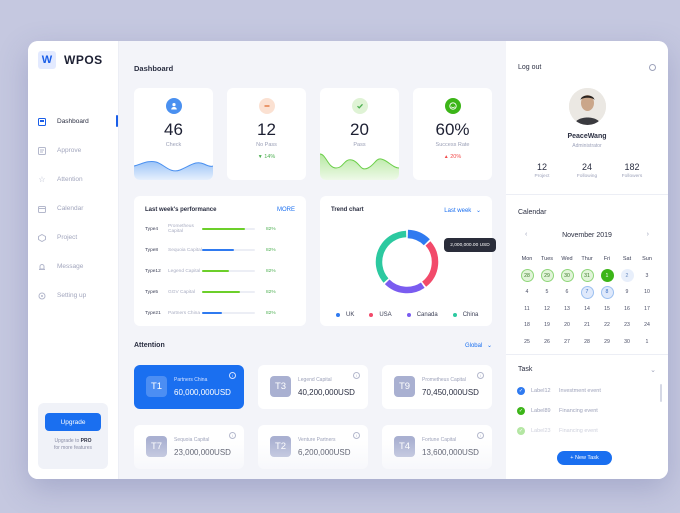 This screenshot has height=513, width=680. I want to click on donut-slice-uk, so click(418, 237).